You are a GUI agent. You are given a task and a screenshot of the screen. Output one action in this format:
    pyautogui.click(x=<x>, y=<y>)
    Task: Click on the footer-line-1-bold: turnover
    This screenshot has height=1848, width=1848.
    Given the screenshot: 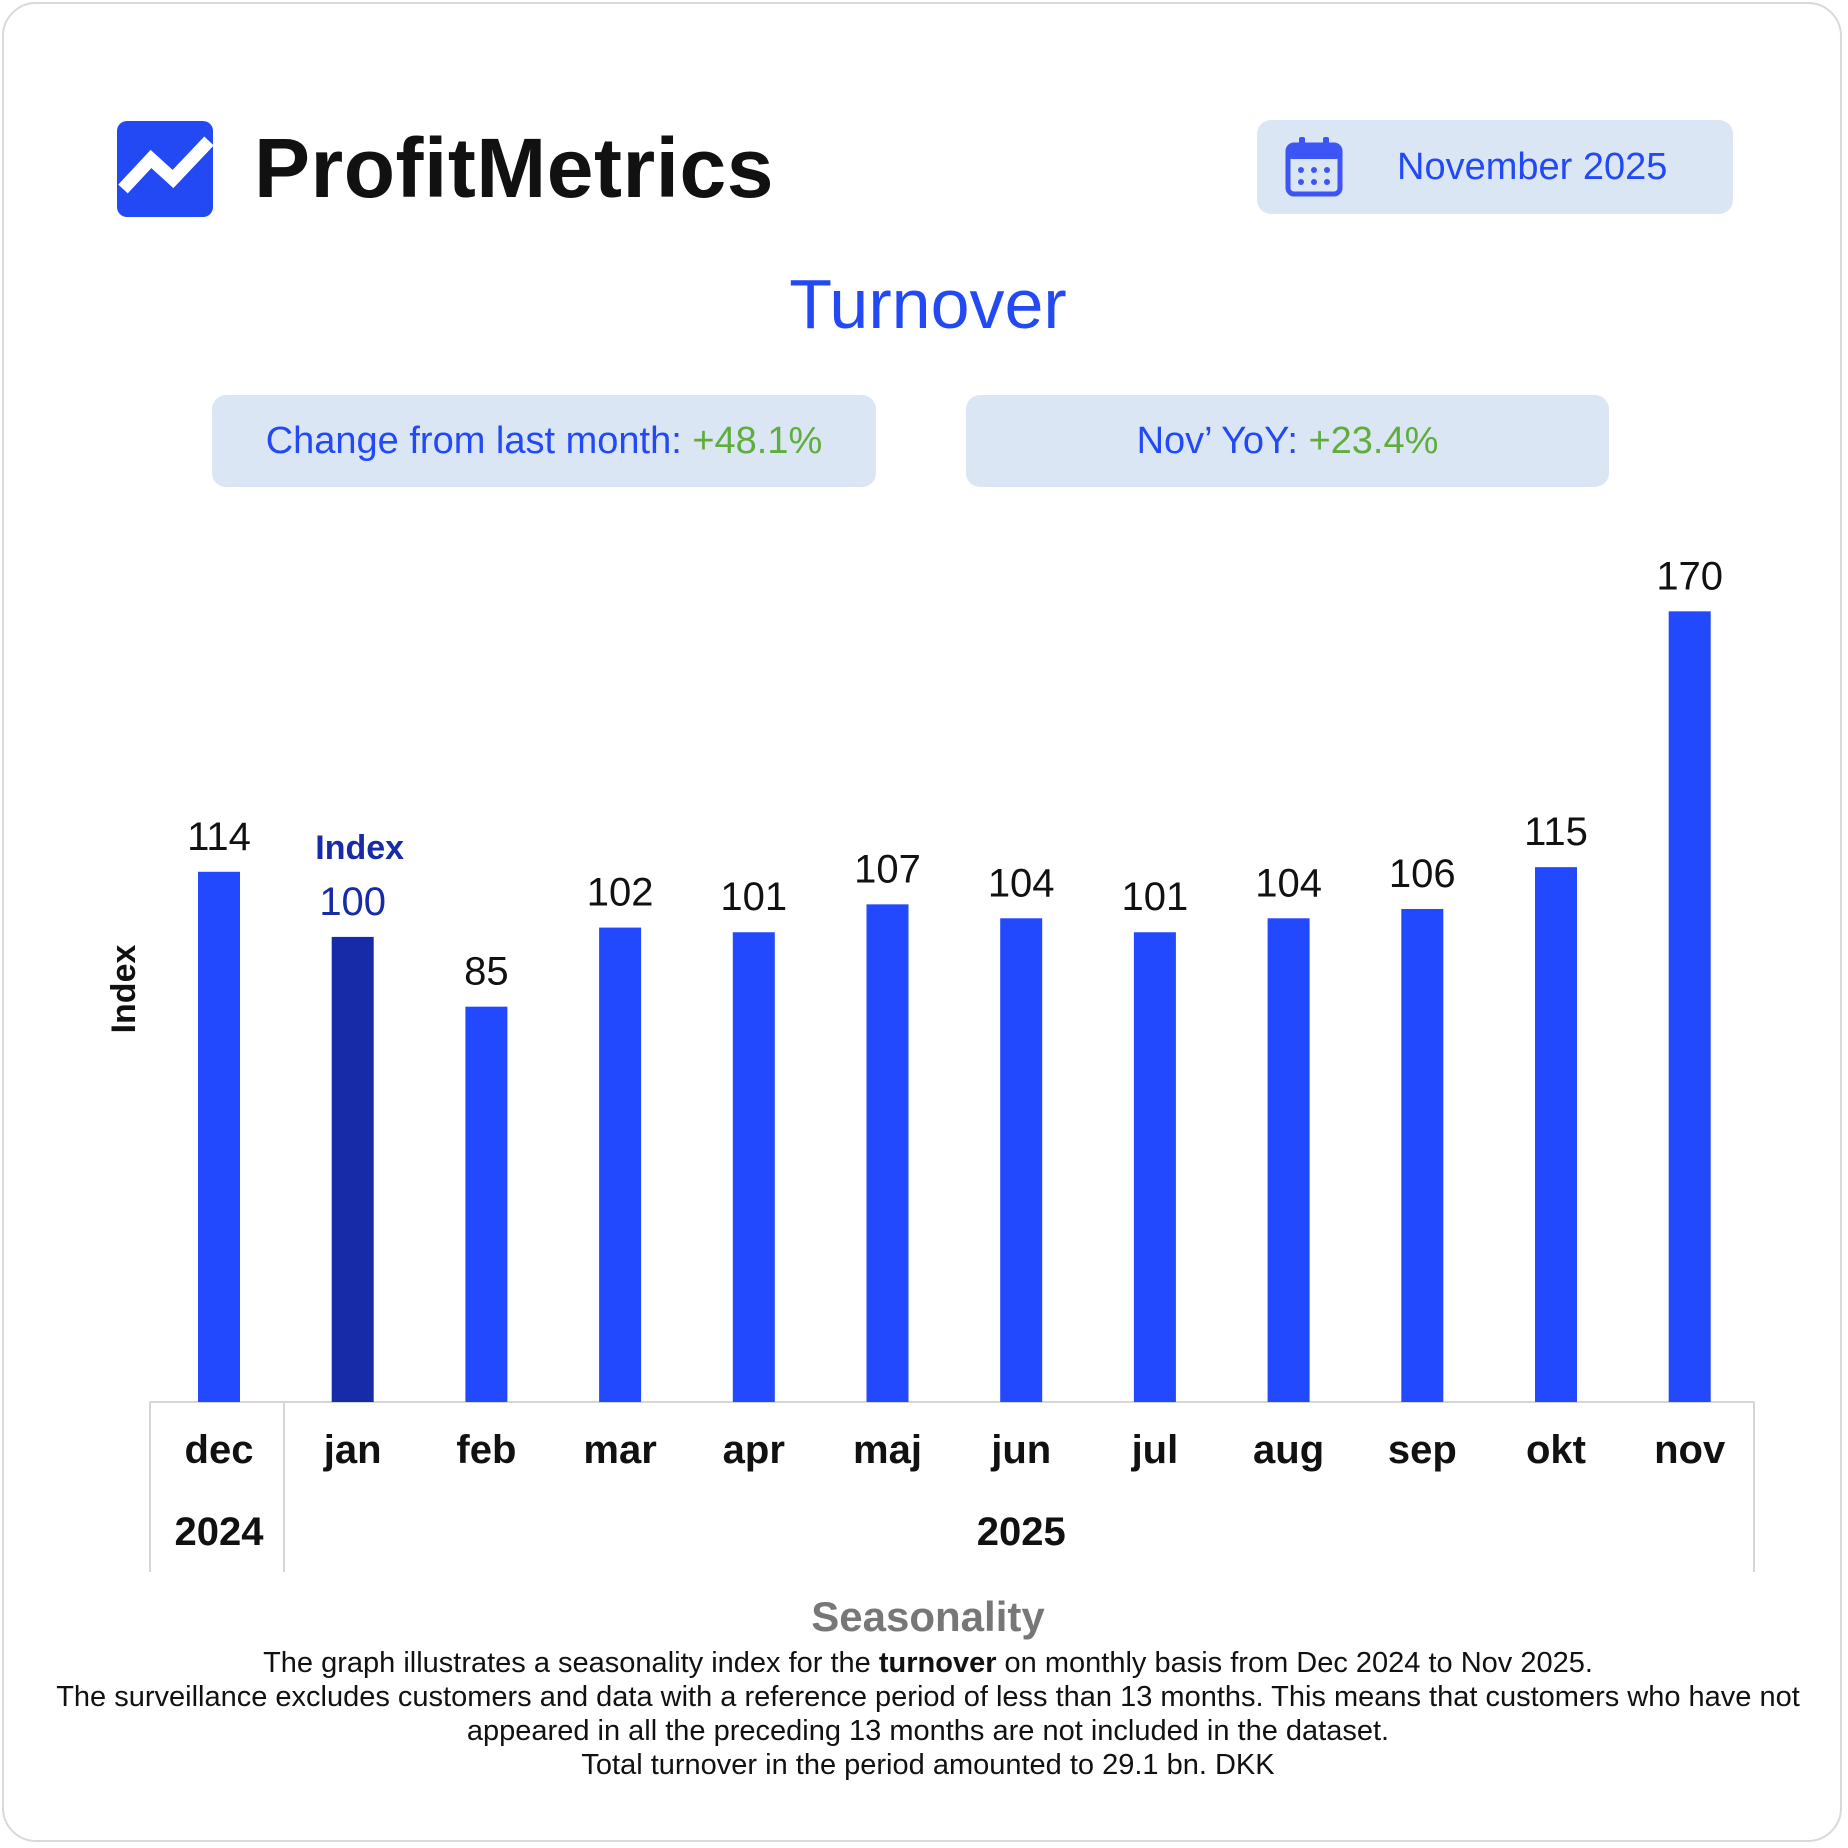 What is the action you would take?
    pyautogui.click(x=937, y=1663)
    